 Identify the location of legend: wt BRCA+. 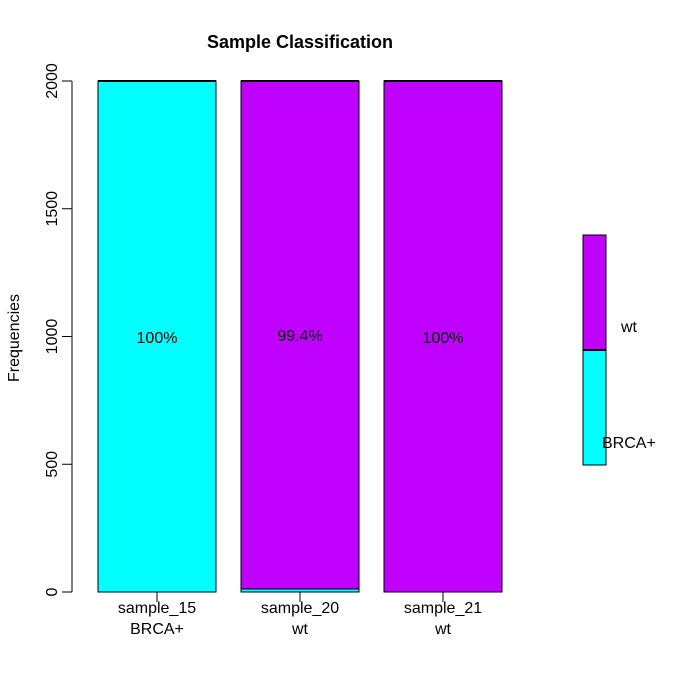
(619, 350).